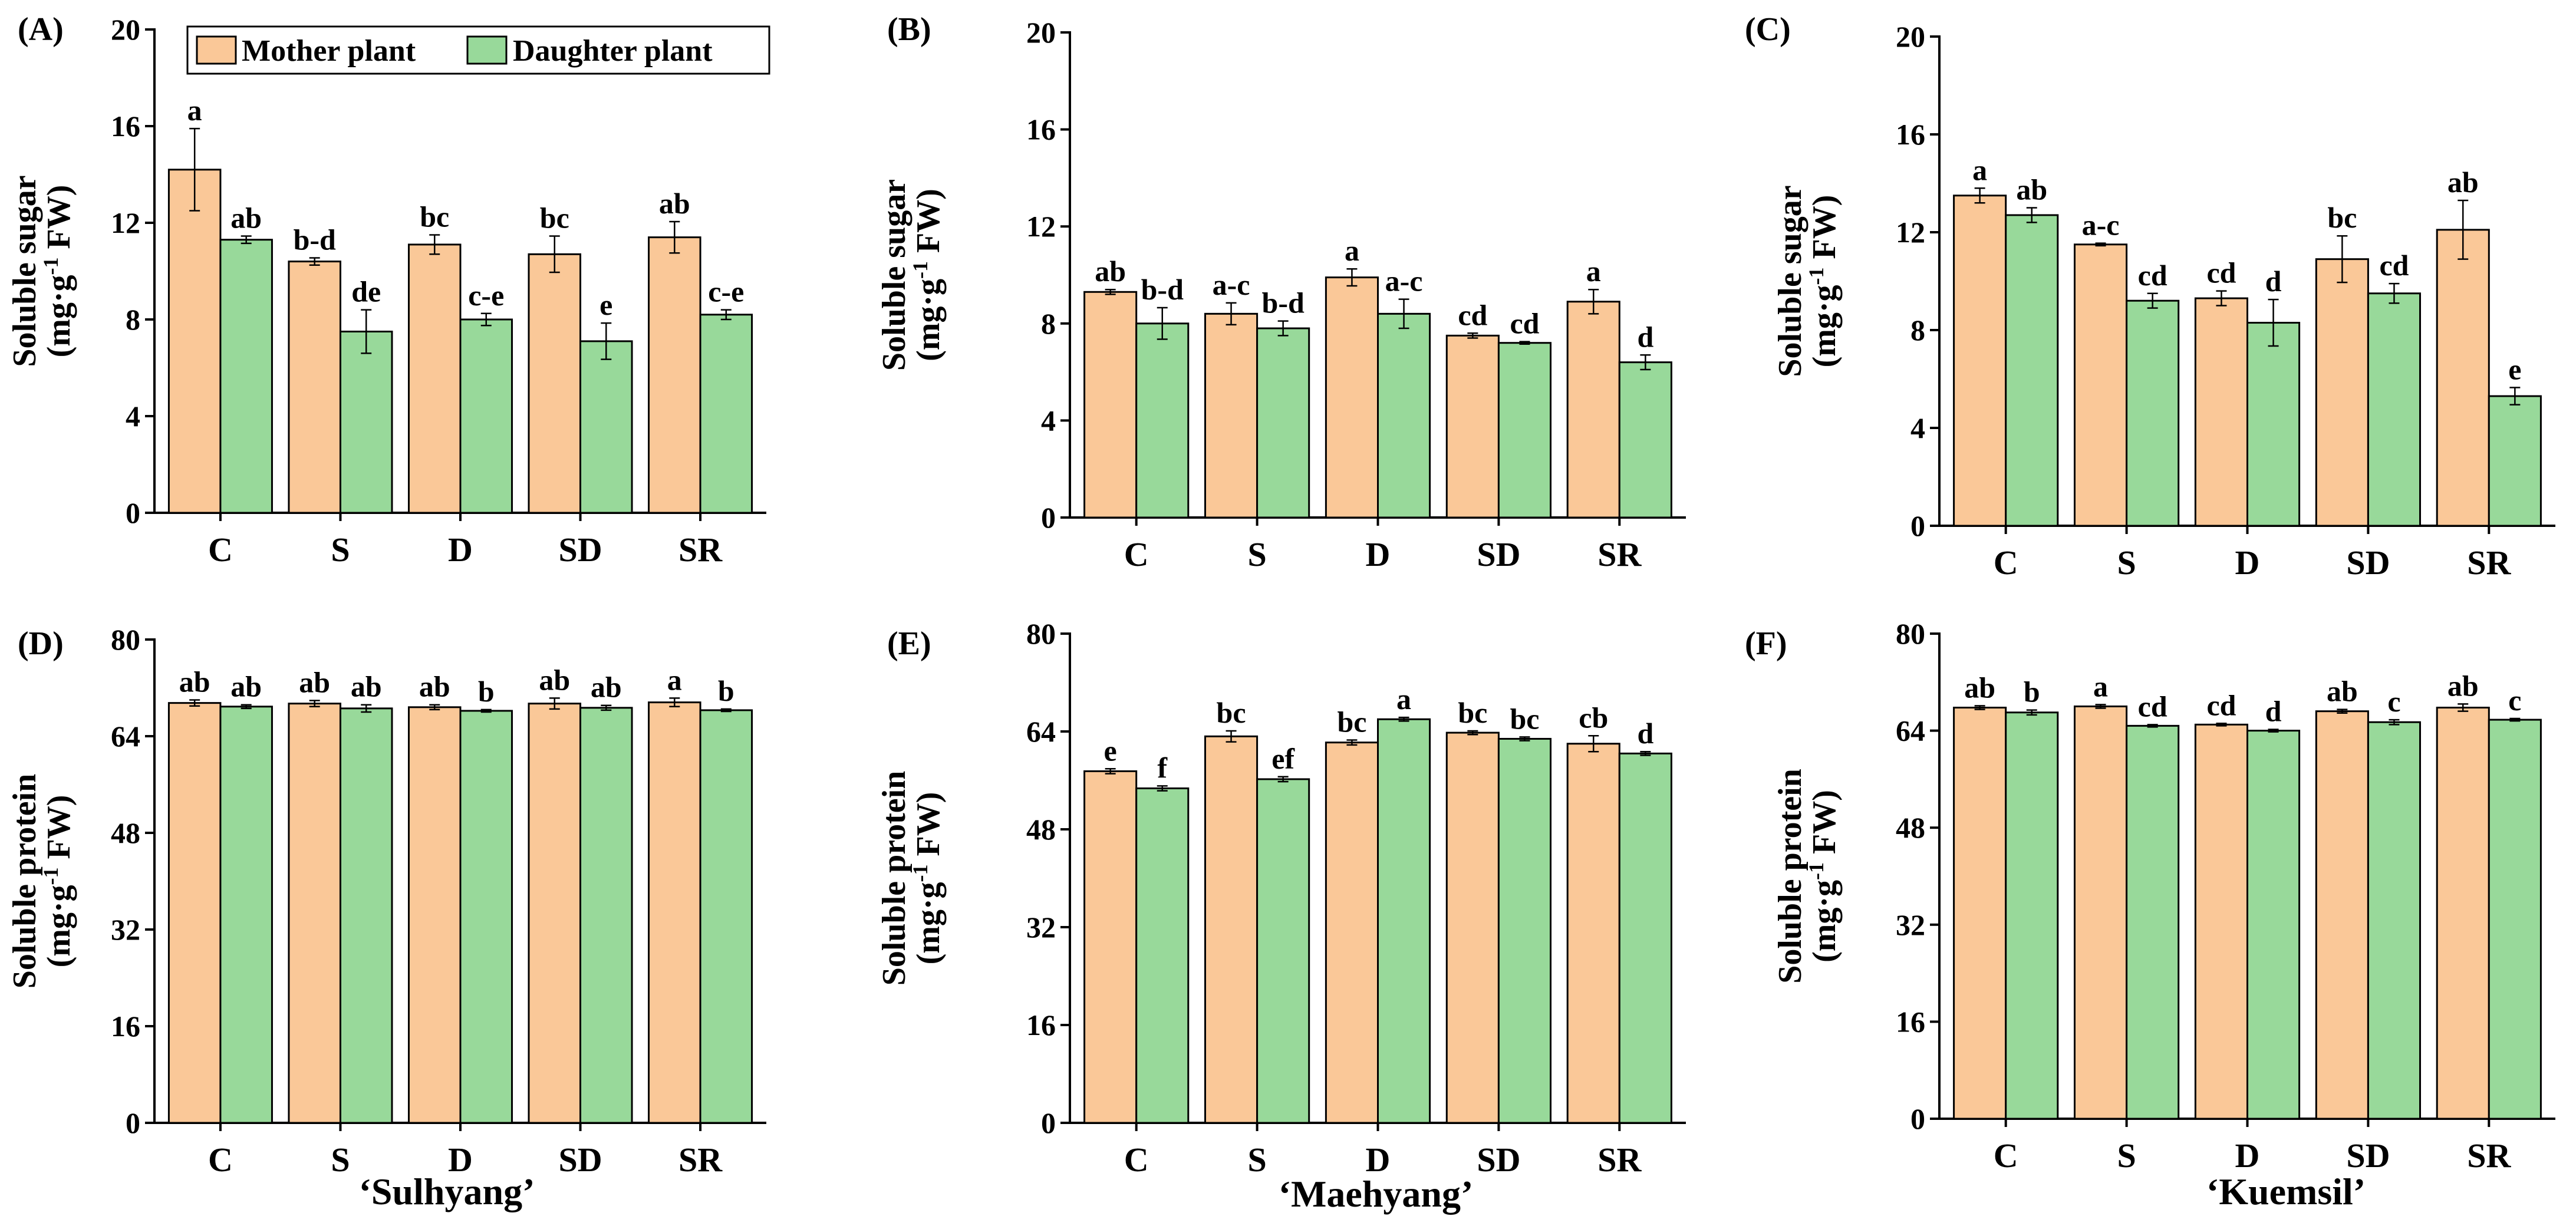 This screenshot has height=1226, width=2576. What do you see at coordinates (434, 378) in the screenshot?
I see `bar-mother-d` at bounding box center [434, 378].